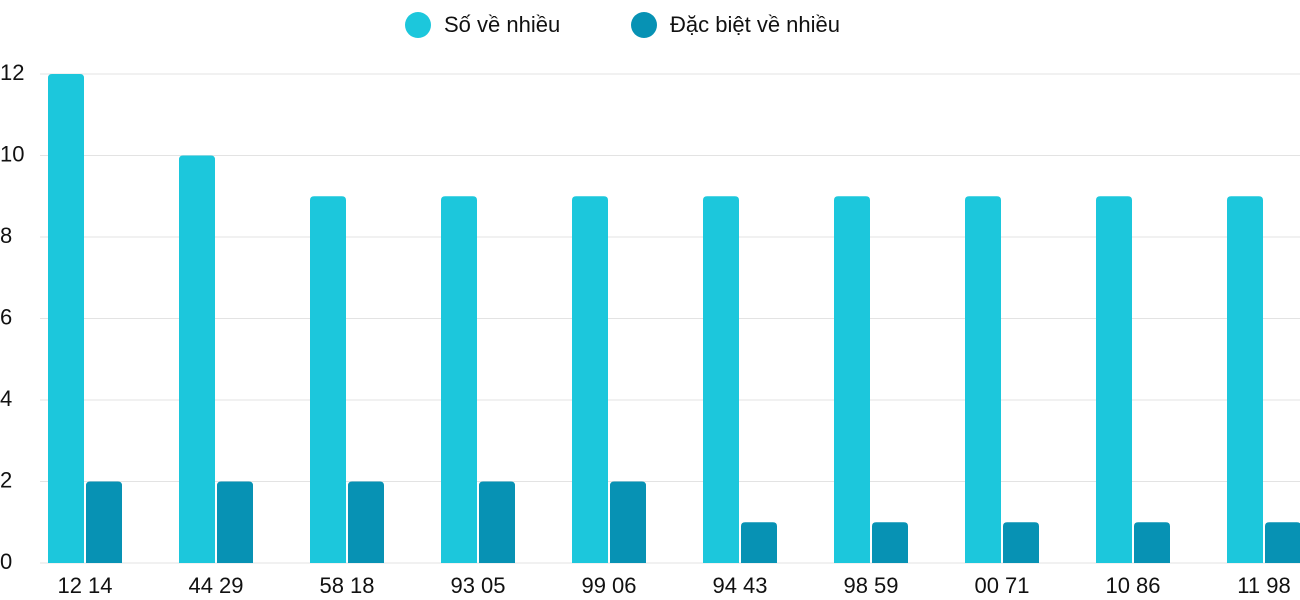 The height and width of the screenshot is (600, 1300). Describe the element at coordinates (739, 585) in the screenshot. I see `x-tick-label: 94 43` at that location.